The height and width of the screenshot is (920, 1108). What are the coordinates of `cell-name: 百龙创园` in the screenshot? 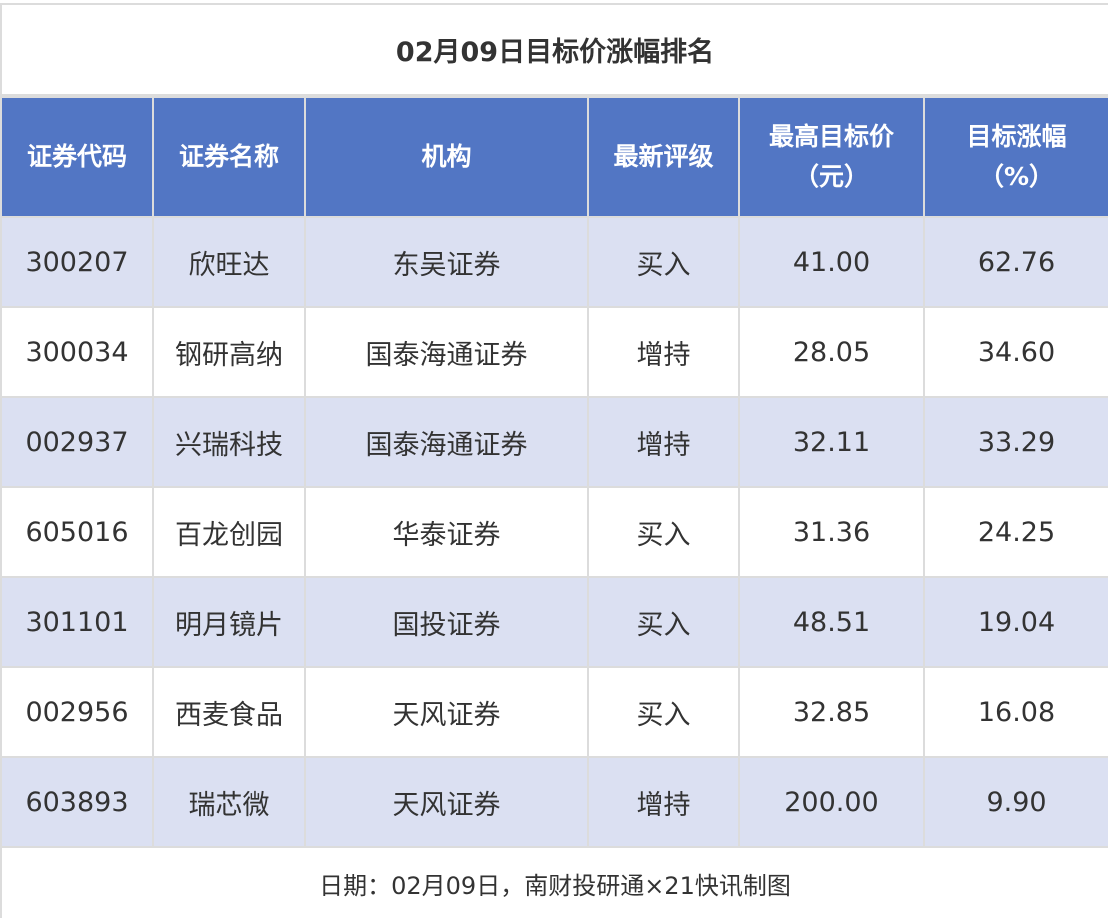 It's located at (229, 532).